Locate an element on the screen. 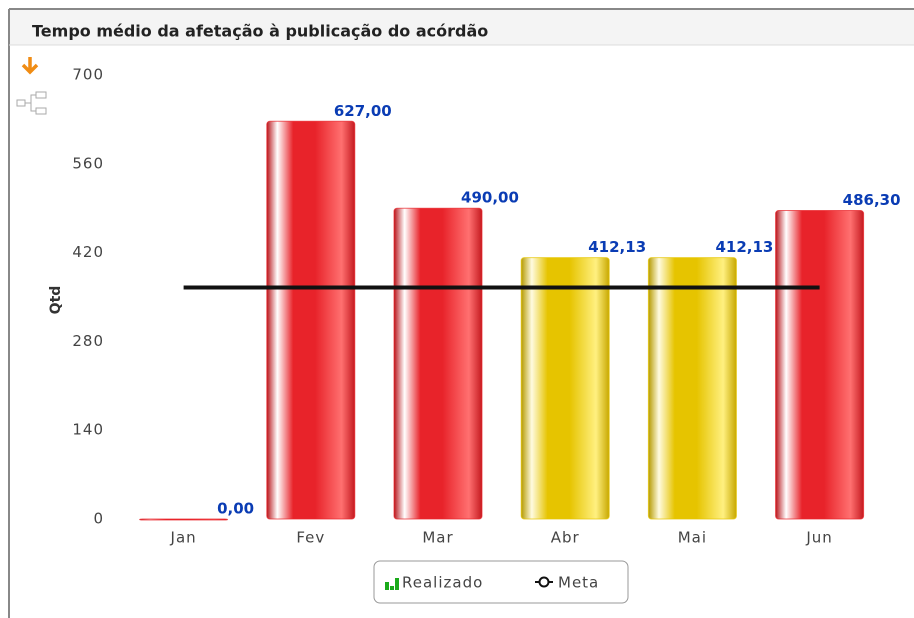 This screenshot has width=914, height=618. y-tick-label: 700 is located at coordinates (88, 75).